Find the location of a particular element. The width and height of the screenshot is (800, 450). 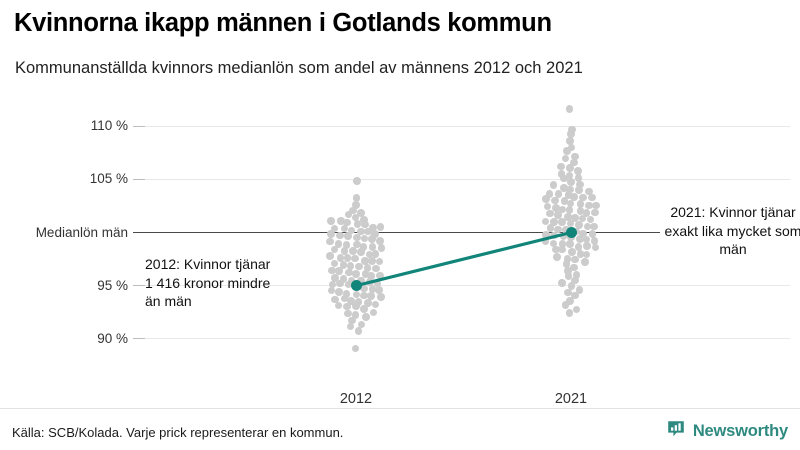

page-title: Kvinnorna ikapp männen i Gotlands kommun is located at coordinates (283, 23).